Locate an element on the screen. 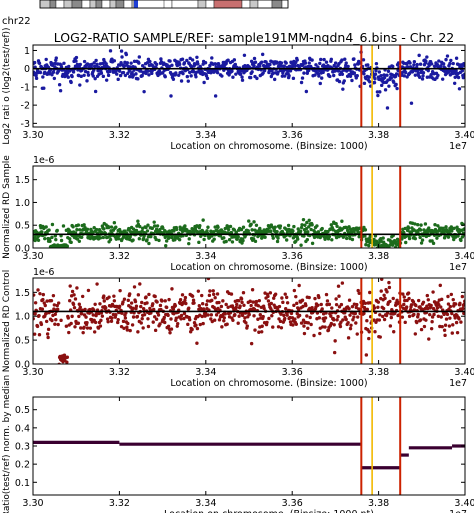 This screenshot has height=513, width=474. x-tick-label: 3.30 is located at coordinates (32, 372).